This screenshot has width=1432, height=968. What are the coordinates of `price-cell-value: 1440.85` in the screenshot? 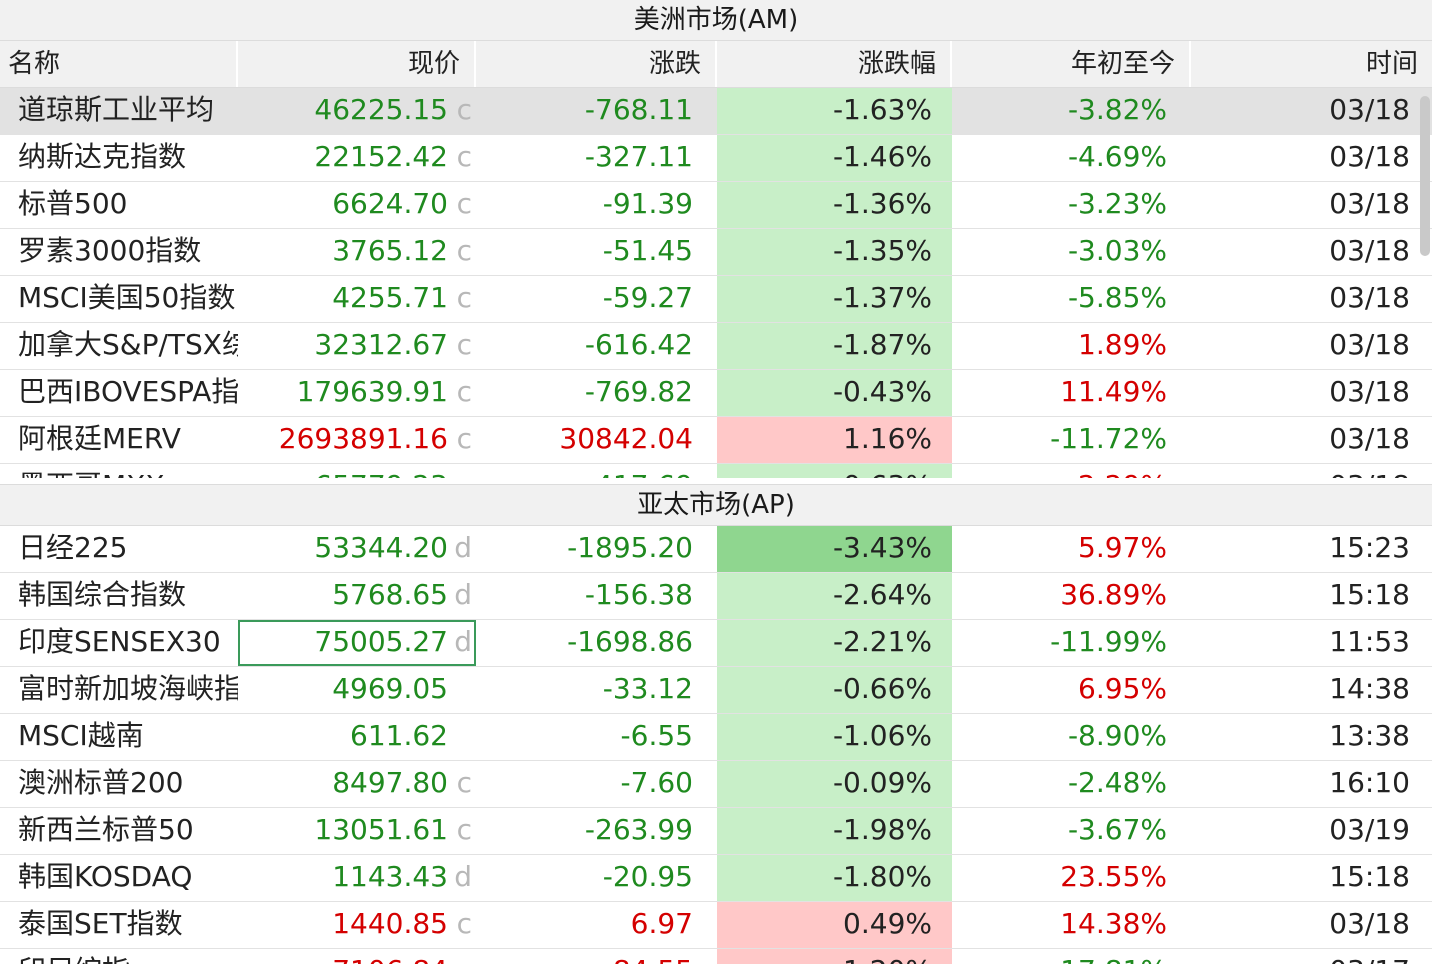 It's located at (390, 923).